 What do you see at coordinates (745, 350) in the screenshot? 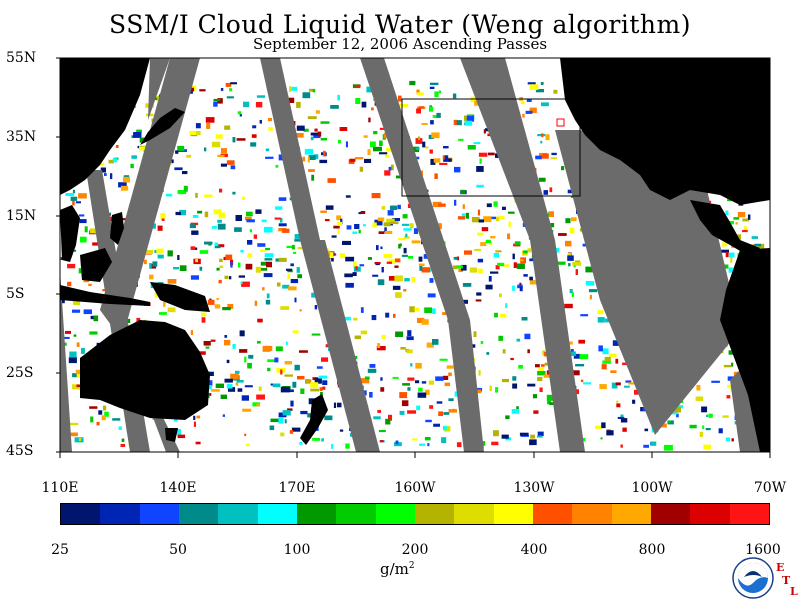
I see `south-america` at bounding box center [745, 350].